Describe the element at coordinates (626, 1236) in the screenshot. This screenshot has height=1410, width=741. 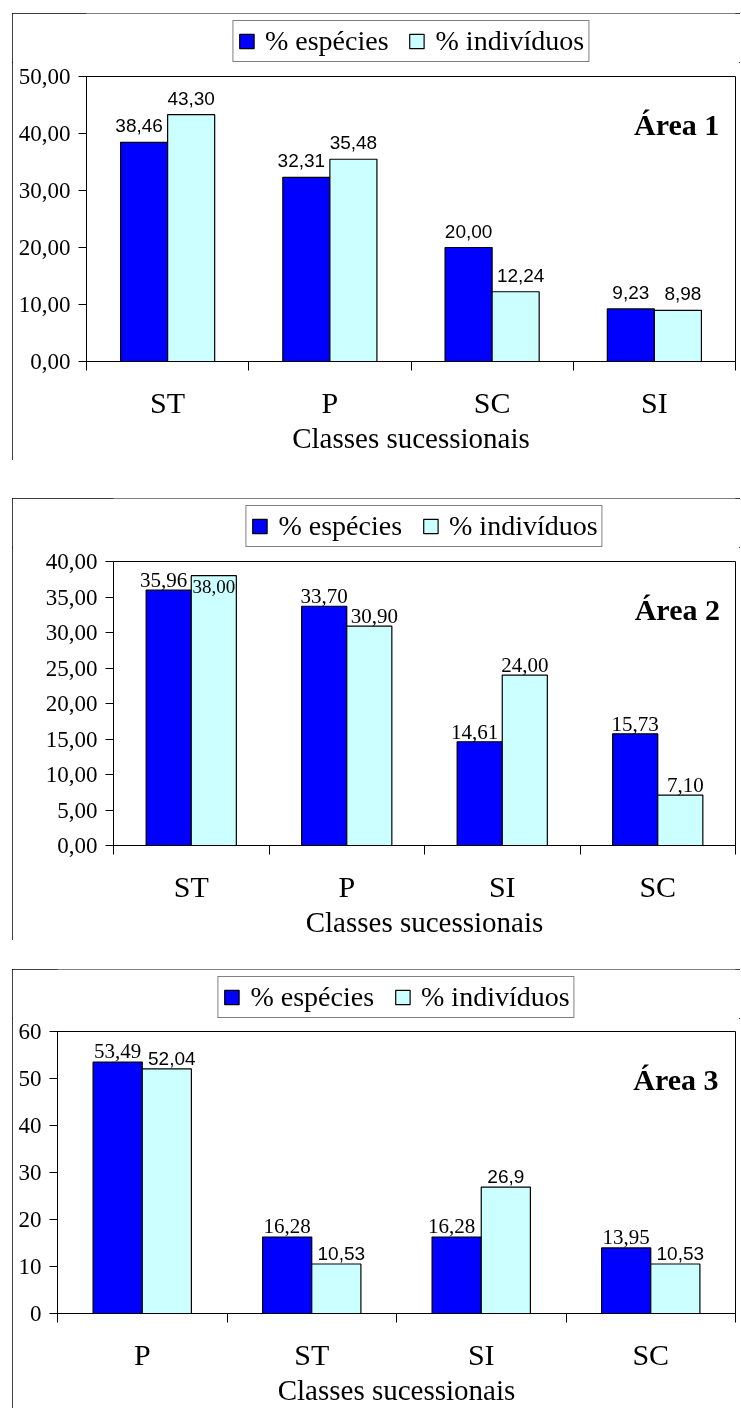
I see `data-label: 13,95` at that location.